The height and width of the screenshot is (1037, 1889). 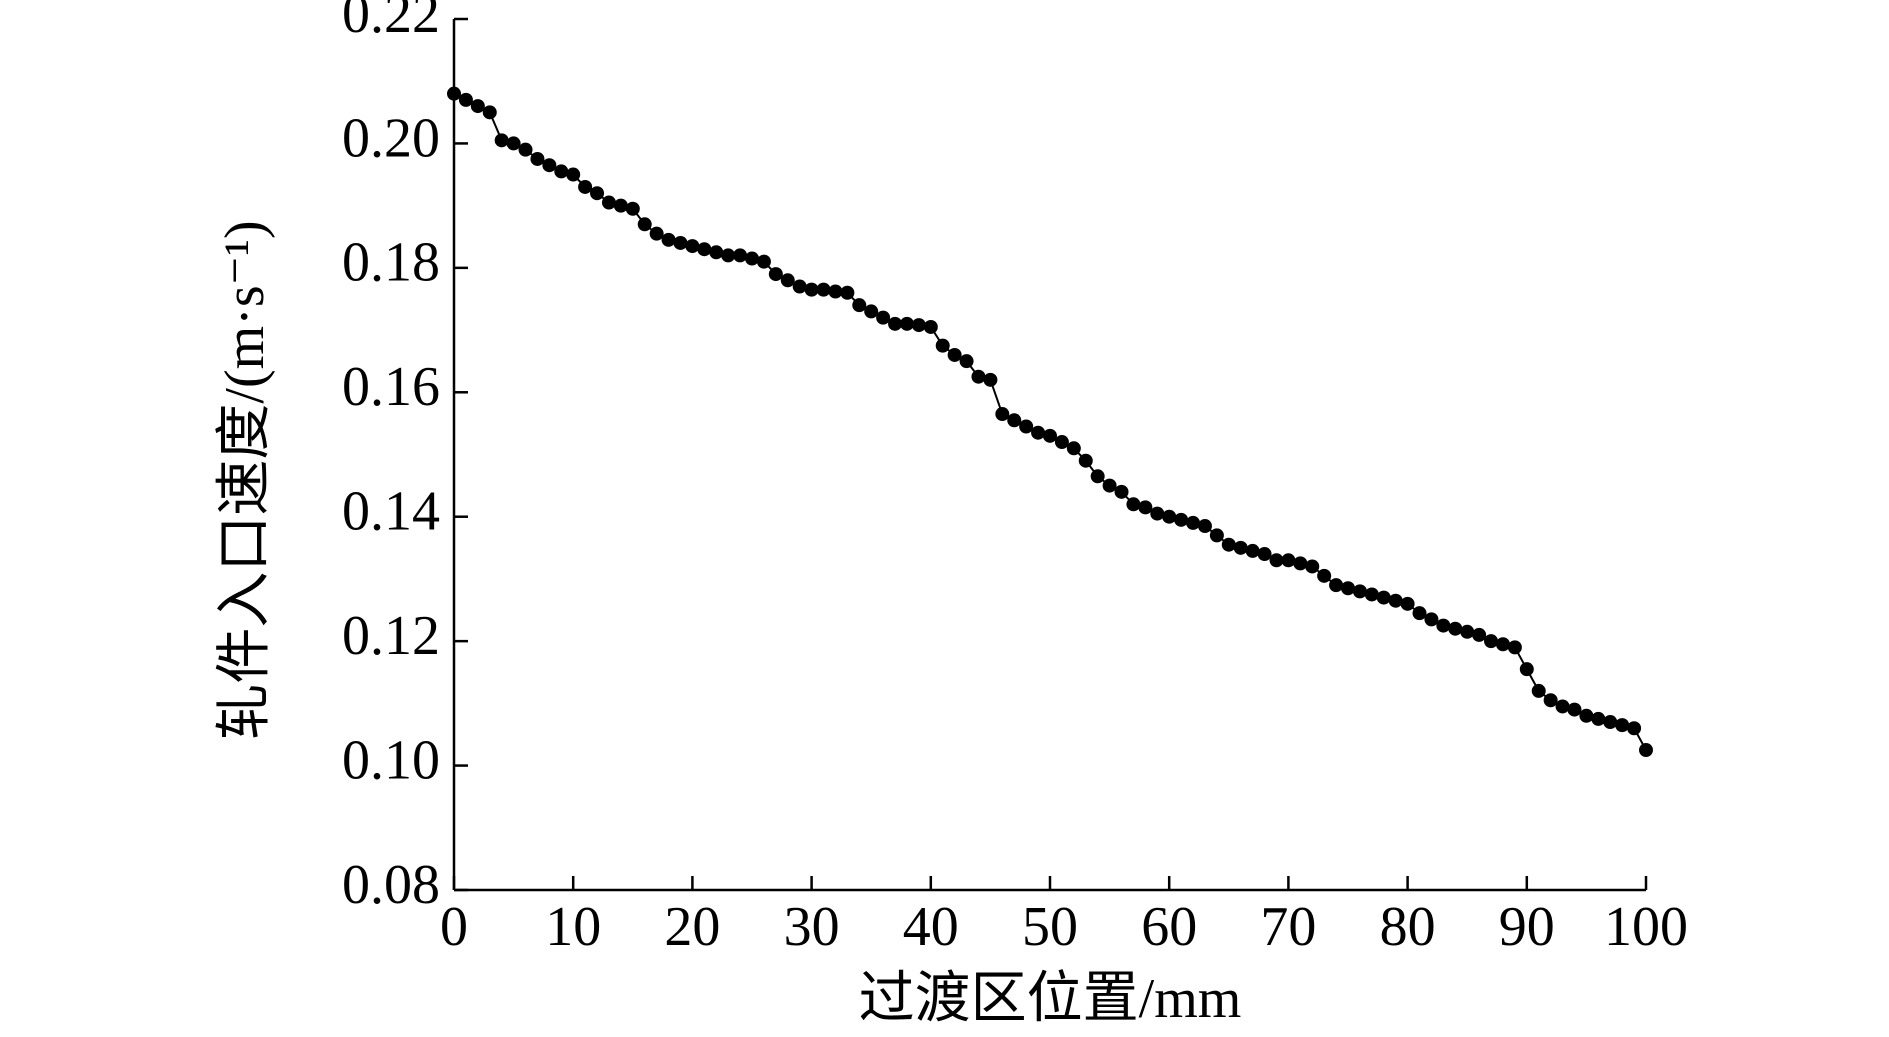 What do you see at coordinates (812, 927) in the screenshot?
I see `x-tick-label: 30` at bounding box center [812, 927].